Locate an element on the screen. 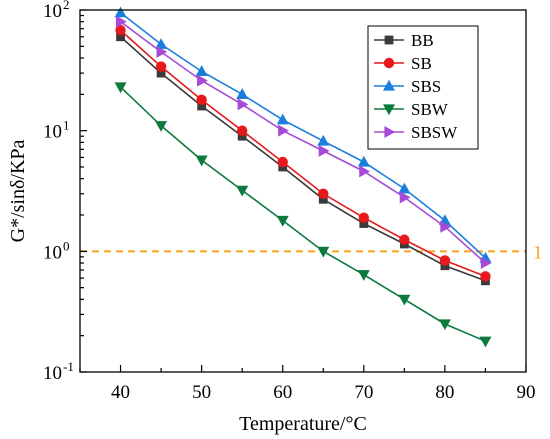 The image size is (550, 439). y-tick-exponent-1: 0 is located at coordinates (66, 245).